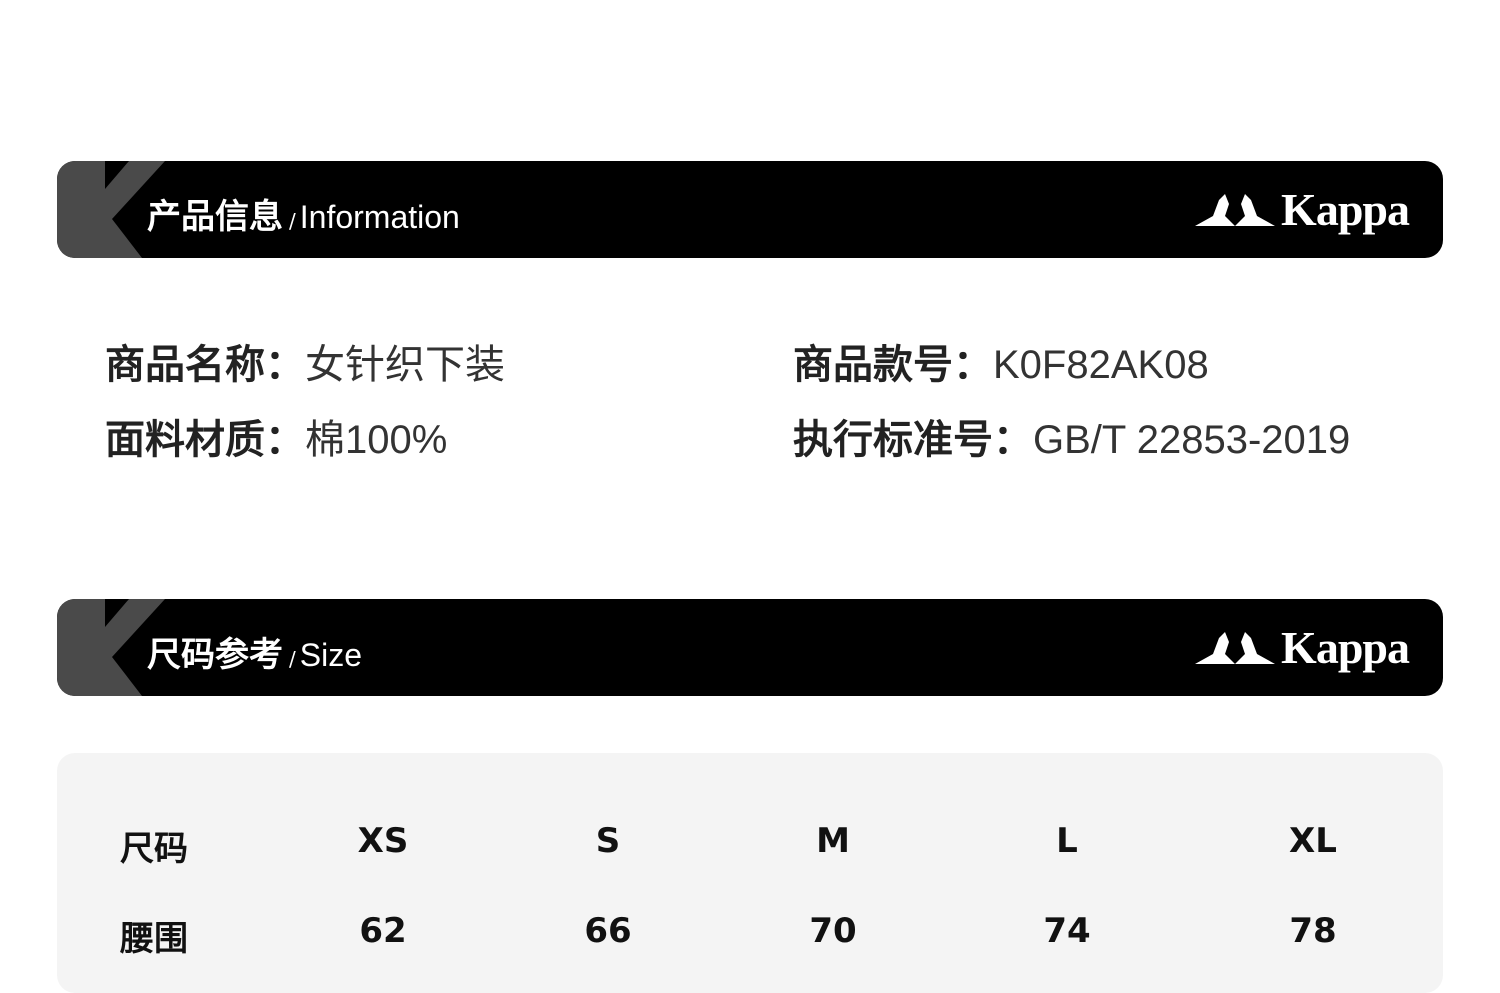 This screenshot has width=1500, height=993. I want to click on size-header: L, so click(1067, 841).